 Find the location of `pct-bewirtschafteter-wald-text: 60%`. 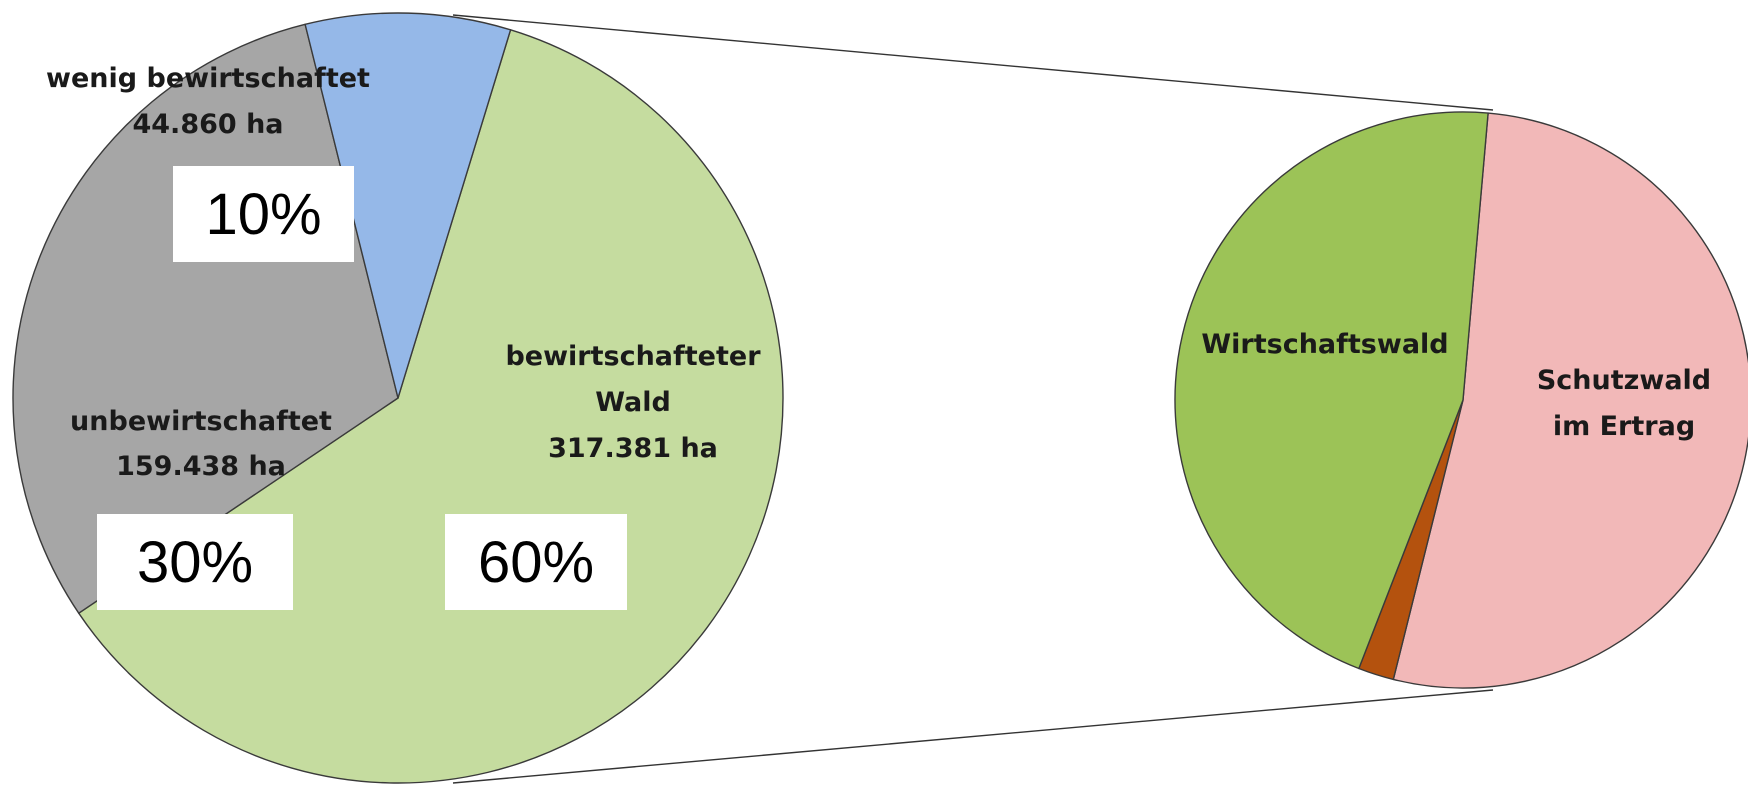

pct-bewirtschafteter-wald-text: 60% is located at coordinates (536, 562).